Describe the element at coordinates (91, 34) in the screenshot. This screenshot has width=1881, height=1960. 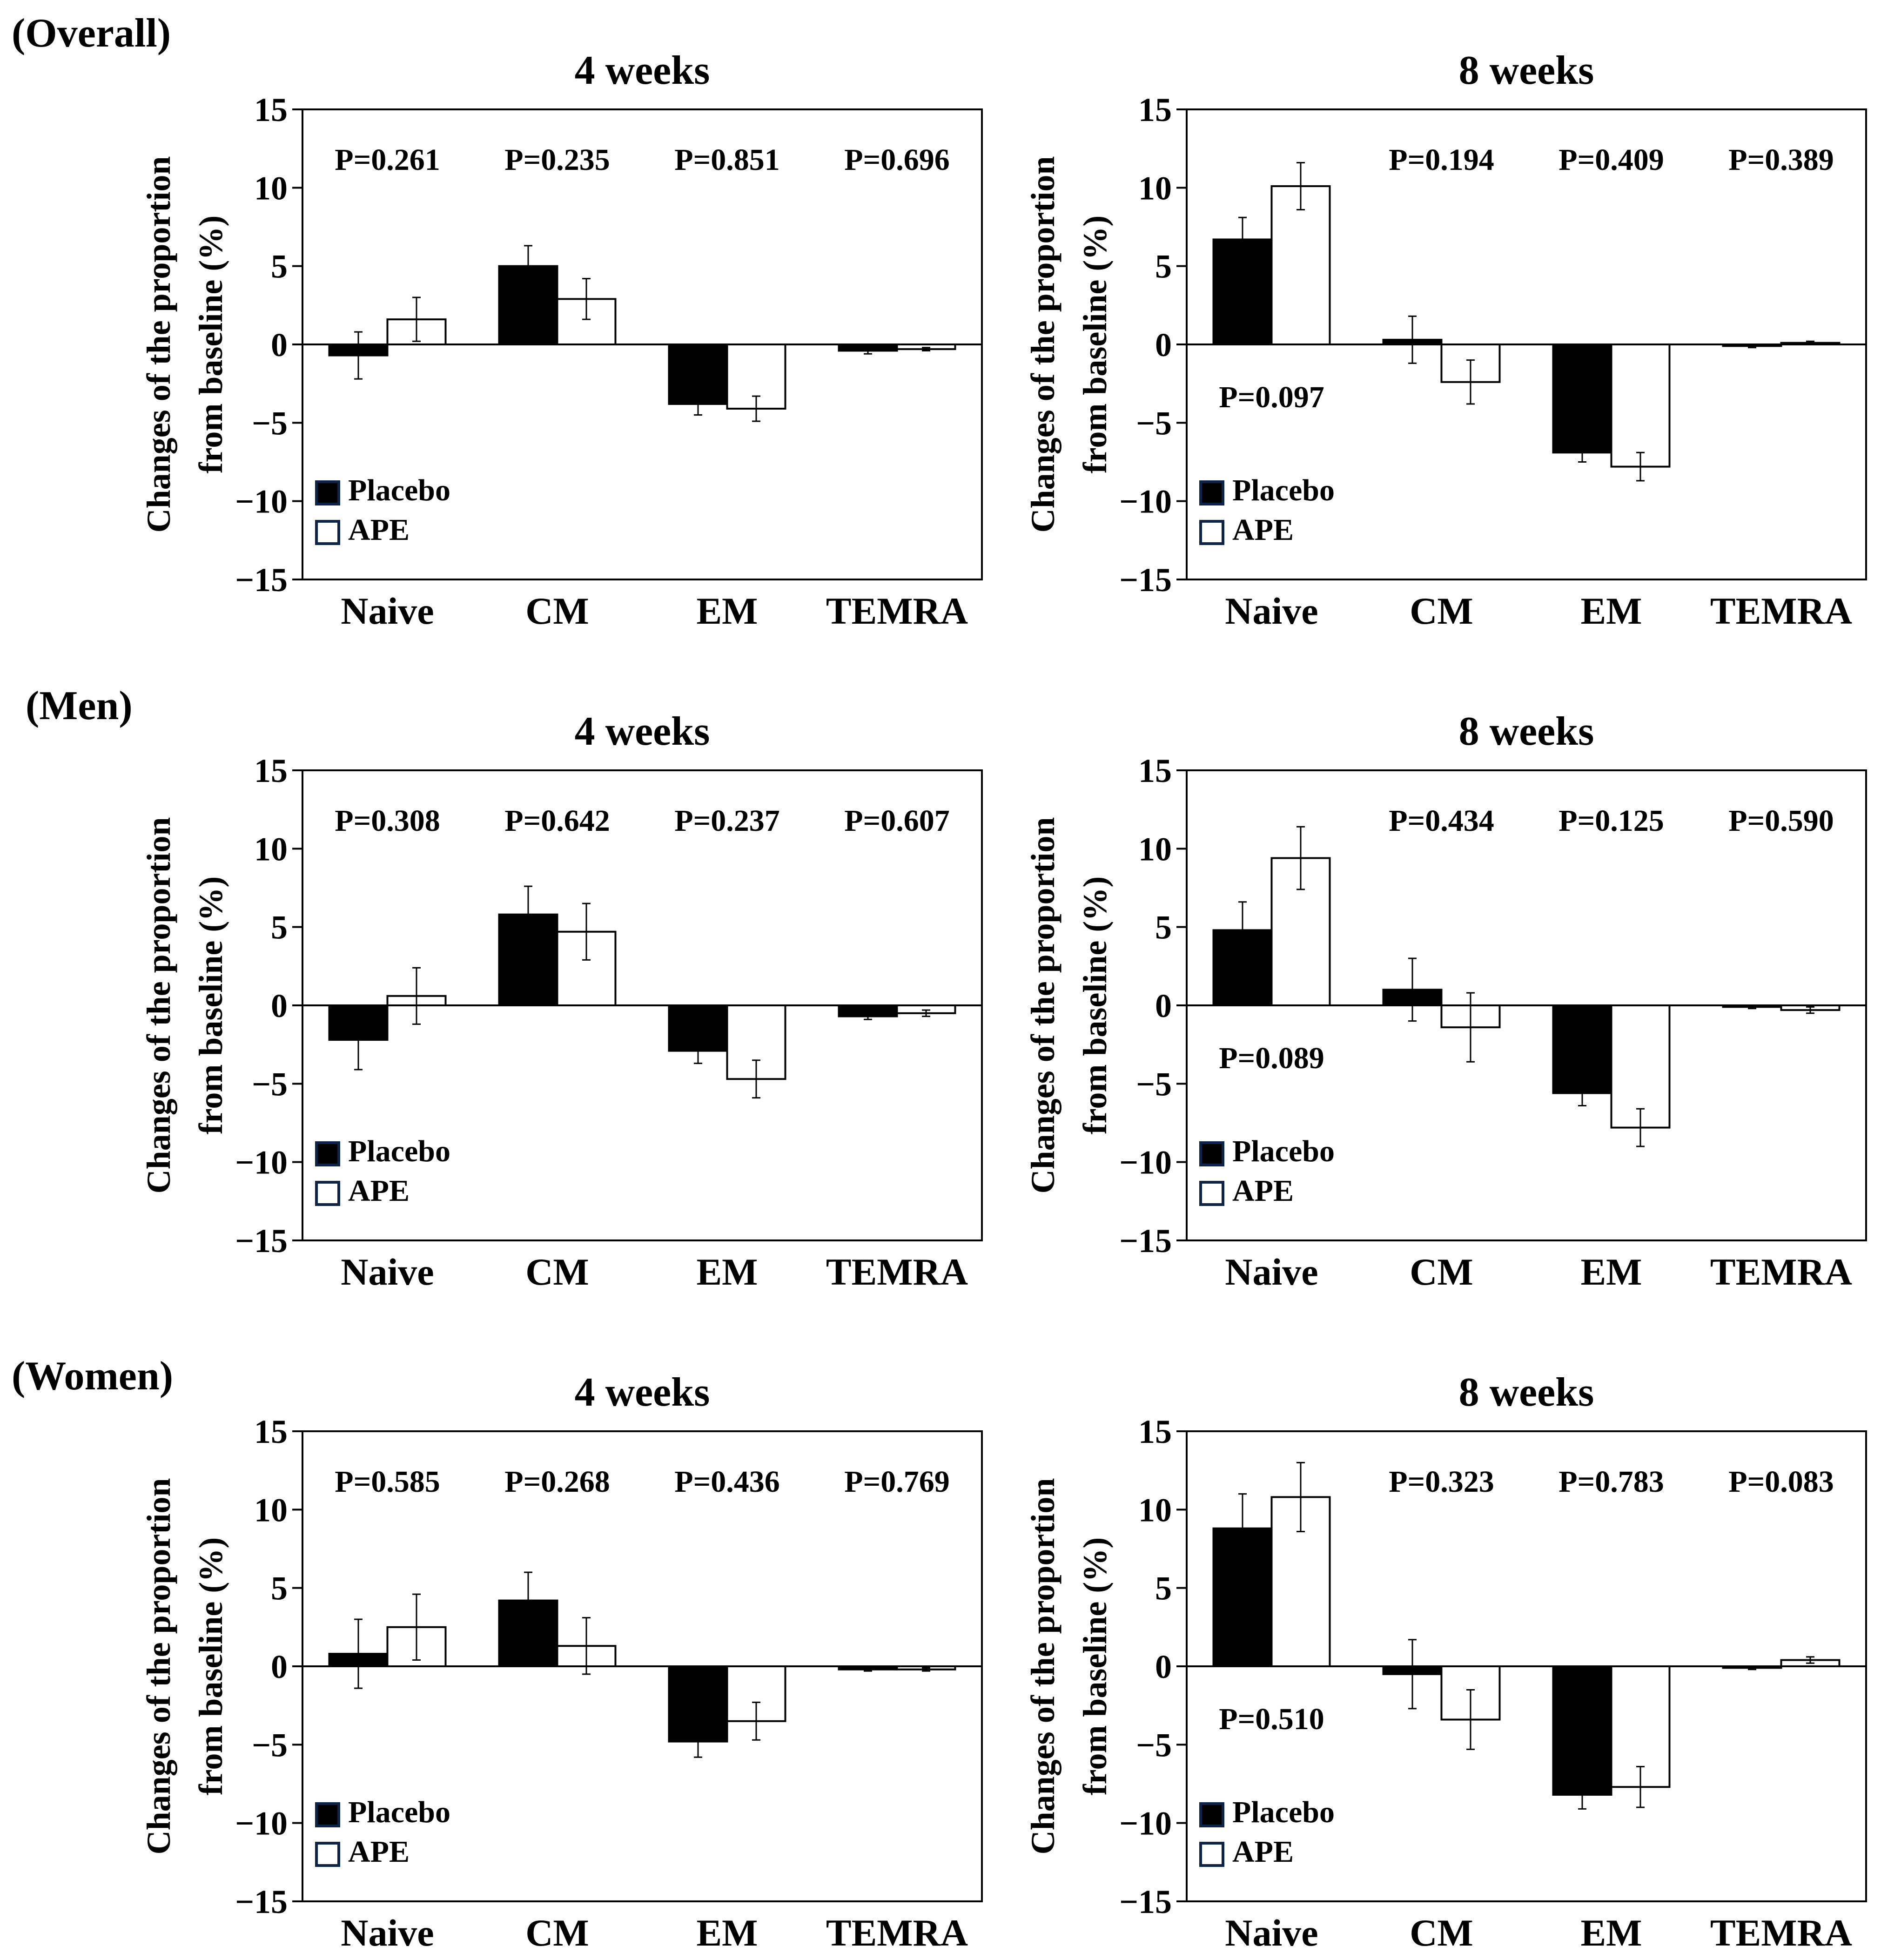
I see `group-label: (Overall)` at that location.